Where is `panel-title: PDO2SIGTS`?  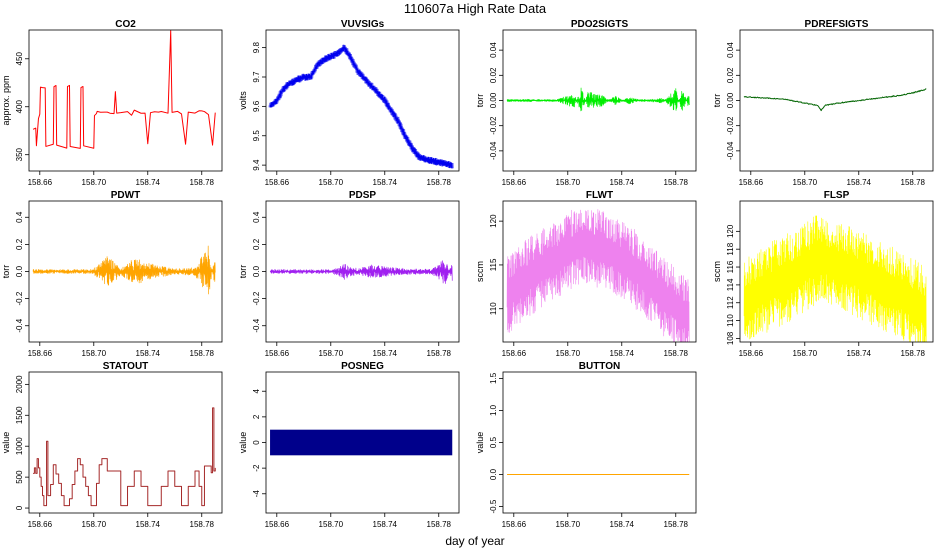 panel-title: PDO2SIGTS is located at coordinates (600, 24).